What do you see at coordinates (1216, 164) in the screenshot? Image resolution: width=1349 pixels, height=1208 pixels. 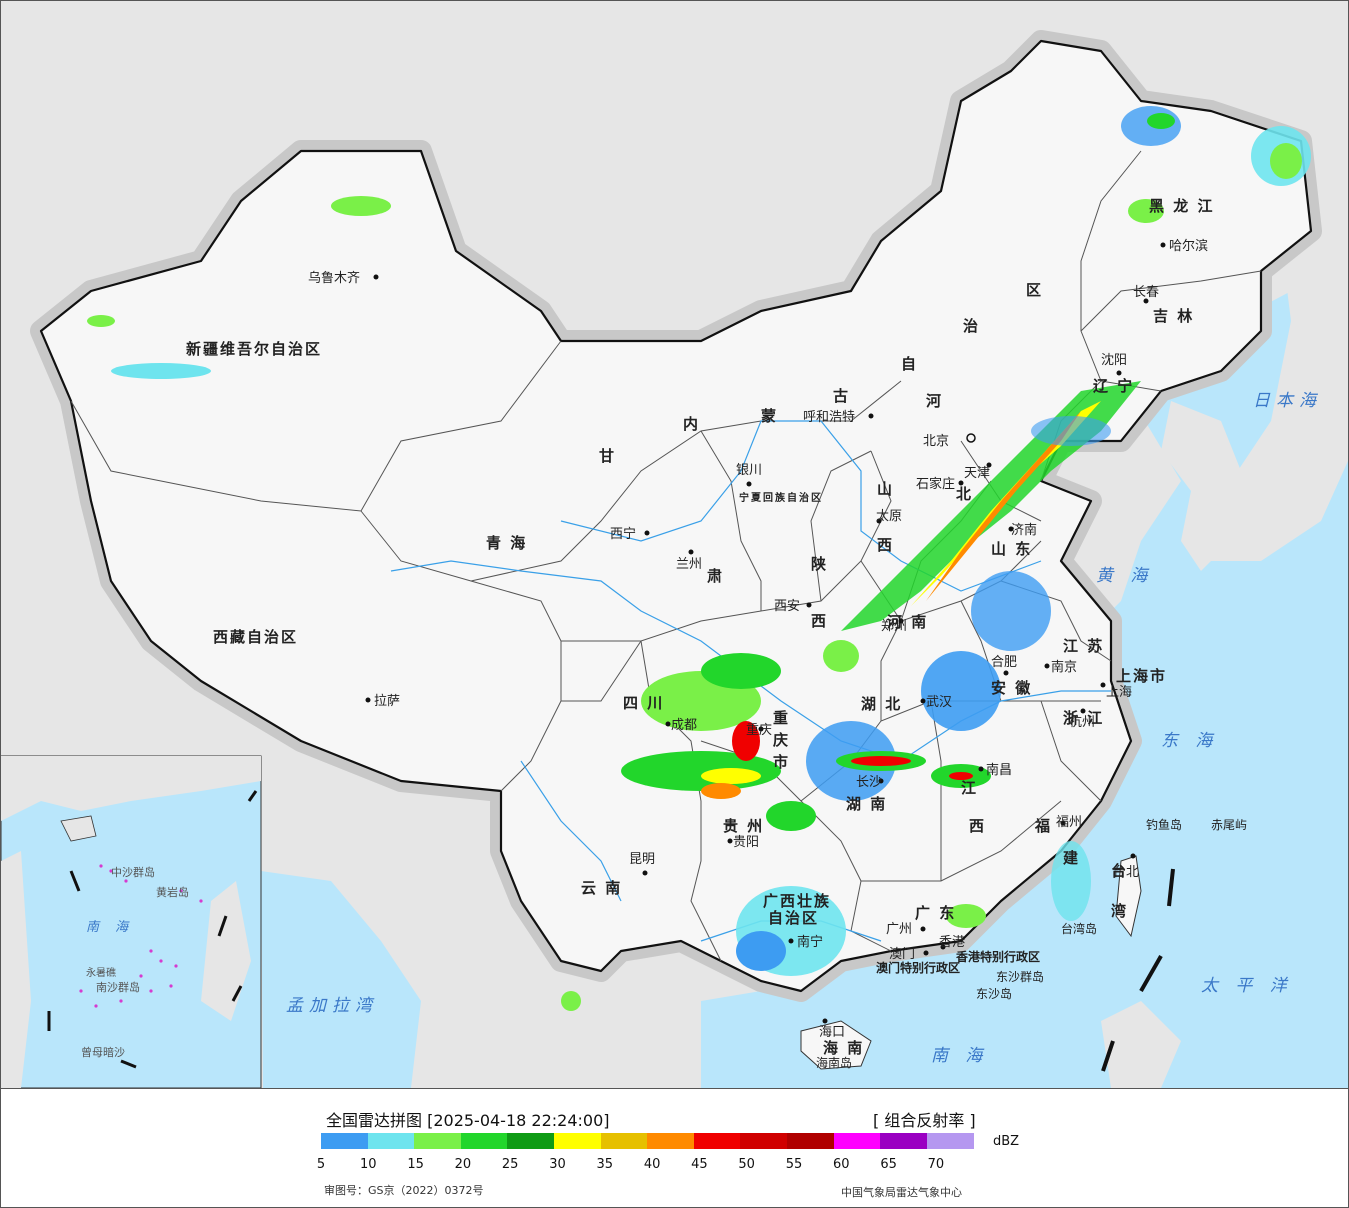 I see `echo-northeast` at bounding box center [1216, 164].